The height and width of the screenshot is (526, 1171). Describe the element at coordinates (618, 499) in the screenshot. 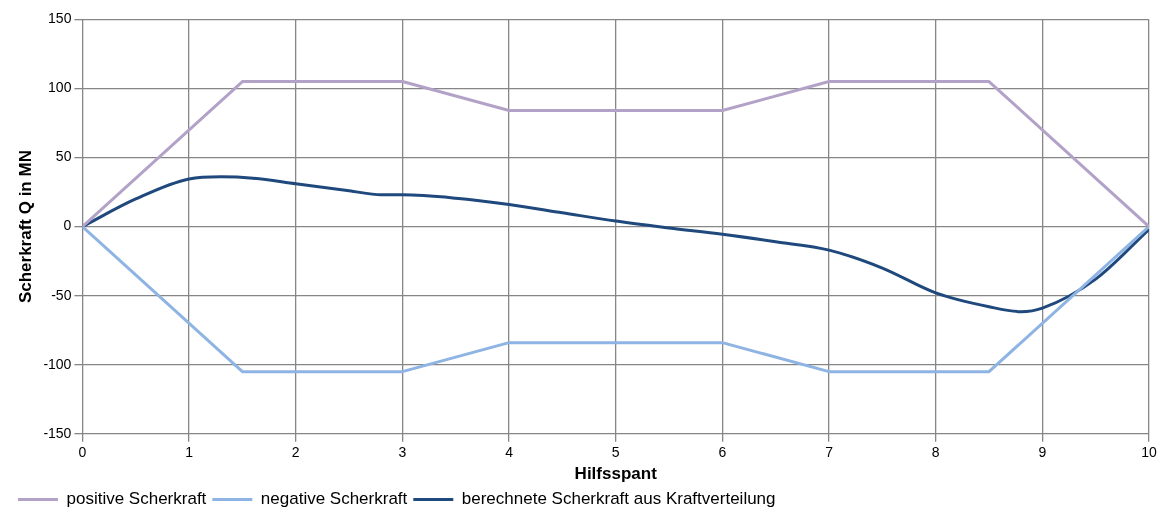

I see `legend-label: berechnete Scherkraft aus Kraftverteilung` at that location.